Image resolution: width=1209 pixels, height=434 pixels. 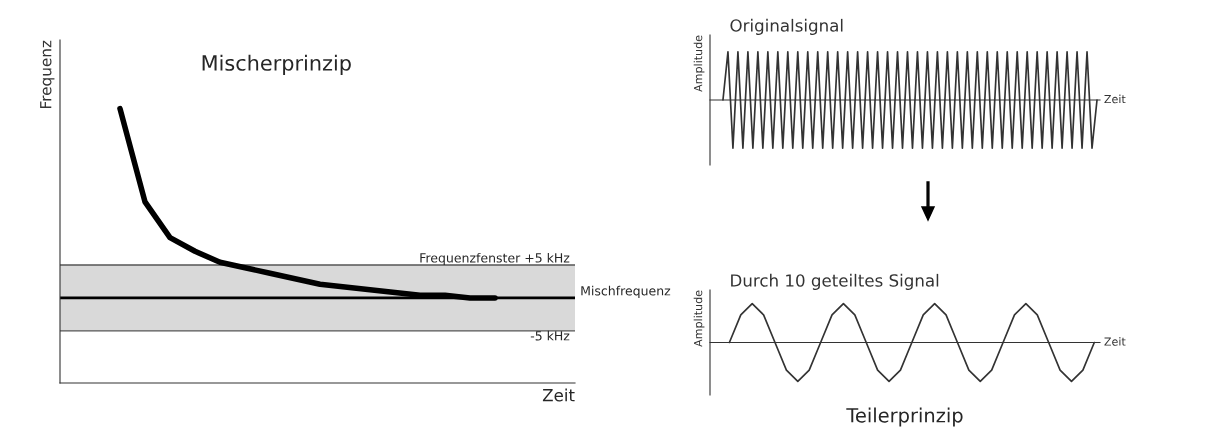 What do you see at coordinates (835, 281) in the screenshot?
I see `chart-title: Durch 10 geteiltes Signal` at bounding box center [835, 281].